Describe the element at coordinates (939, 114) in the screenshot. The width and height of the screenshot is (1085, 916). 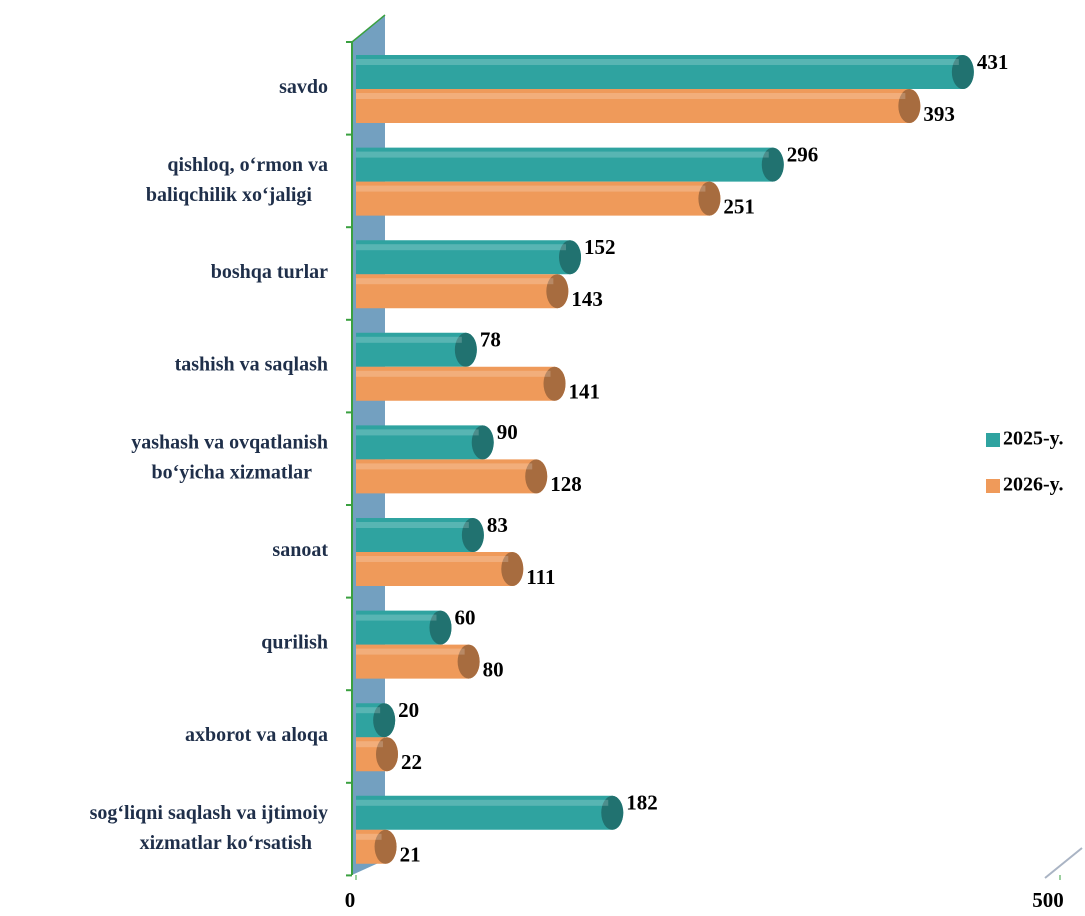
I see `value-label: 393` at that location.